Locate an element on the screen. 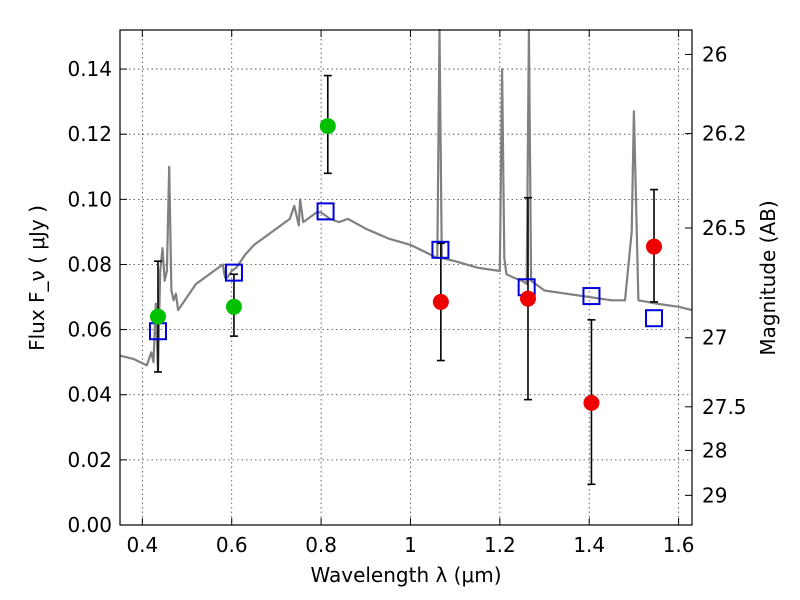 This screenshot has width=800, height=600. y2-tick-label: 26 is located at coordinates (714, 54).